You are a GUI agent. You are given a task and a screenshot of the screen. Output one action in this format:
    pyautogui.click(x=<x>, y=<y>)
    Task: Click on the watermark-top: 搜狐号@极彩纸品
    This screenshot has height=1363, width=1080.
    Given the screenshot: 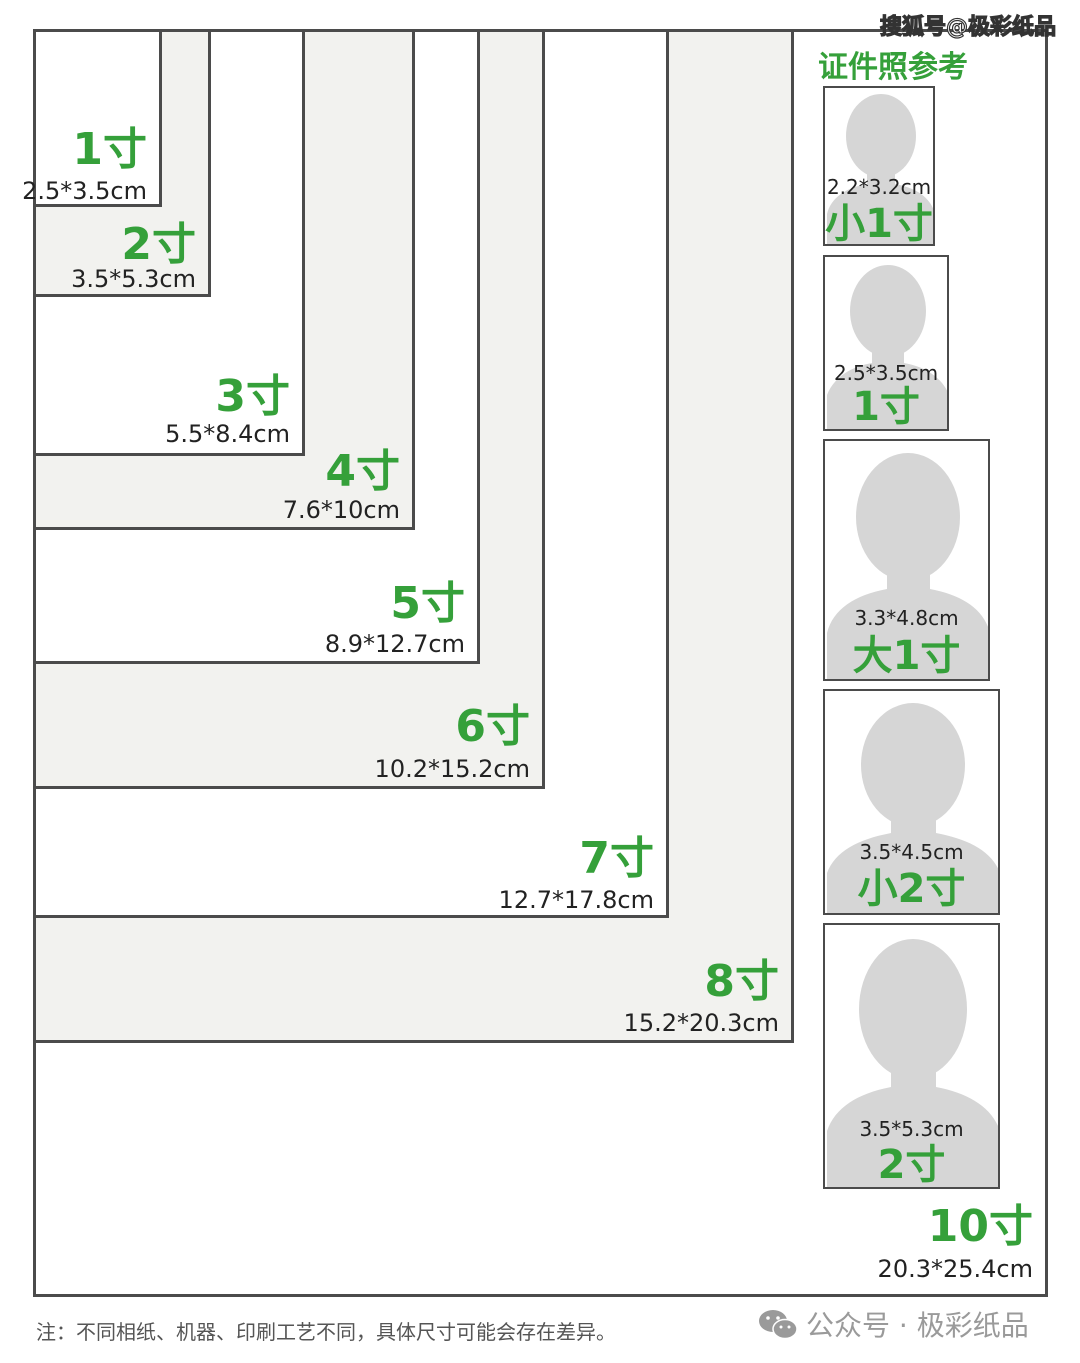 What is the action you would take?
    pyautogui.click(x=968, y=27)
    